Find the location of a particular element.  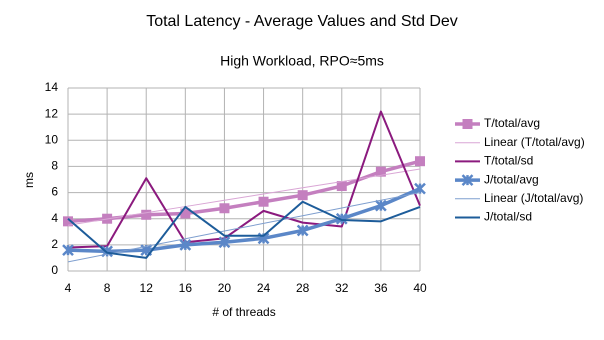

legend-label: T/total/avg is located at coordinates (512, 123).